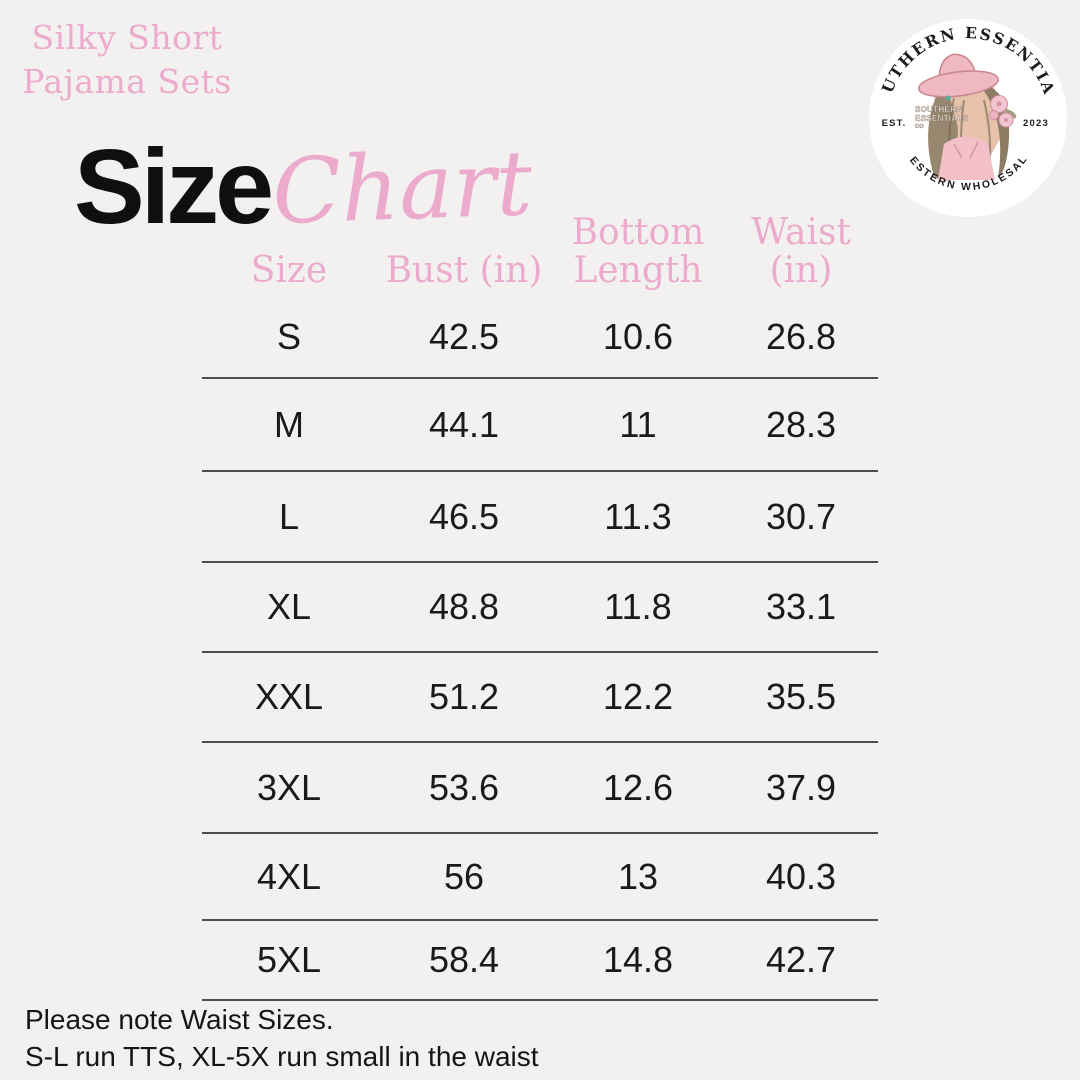  I want to click on page-title: Size Chart, so click(304, 187).